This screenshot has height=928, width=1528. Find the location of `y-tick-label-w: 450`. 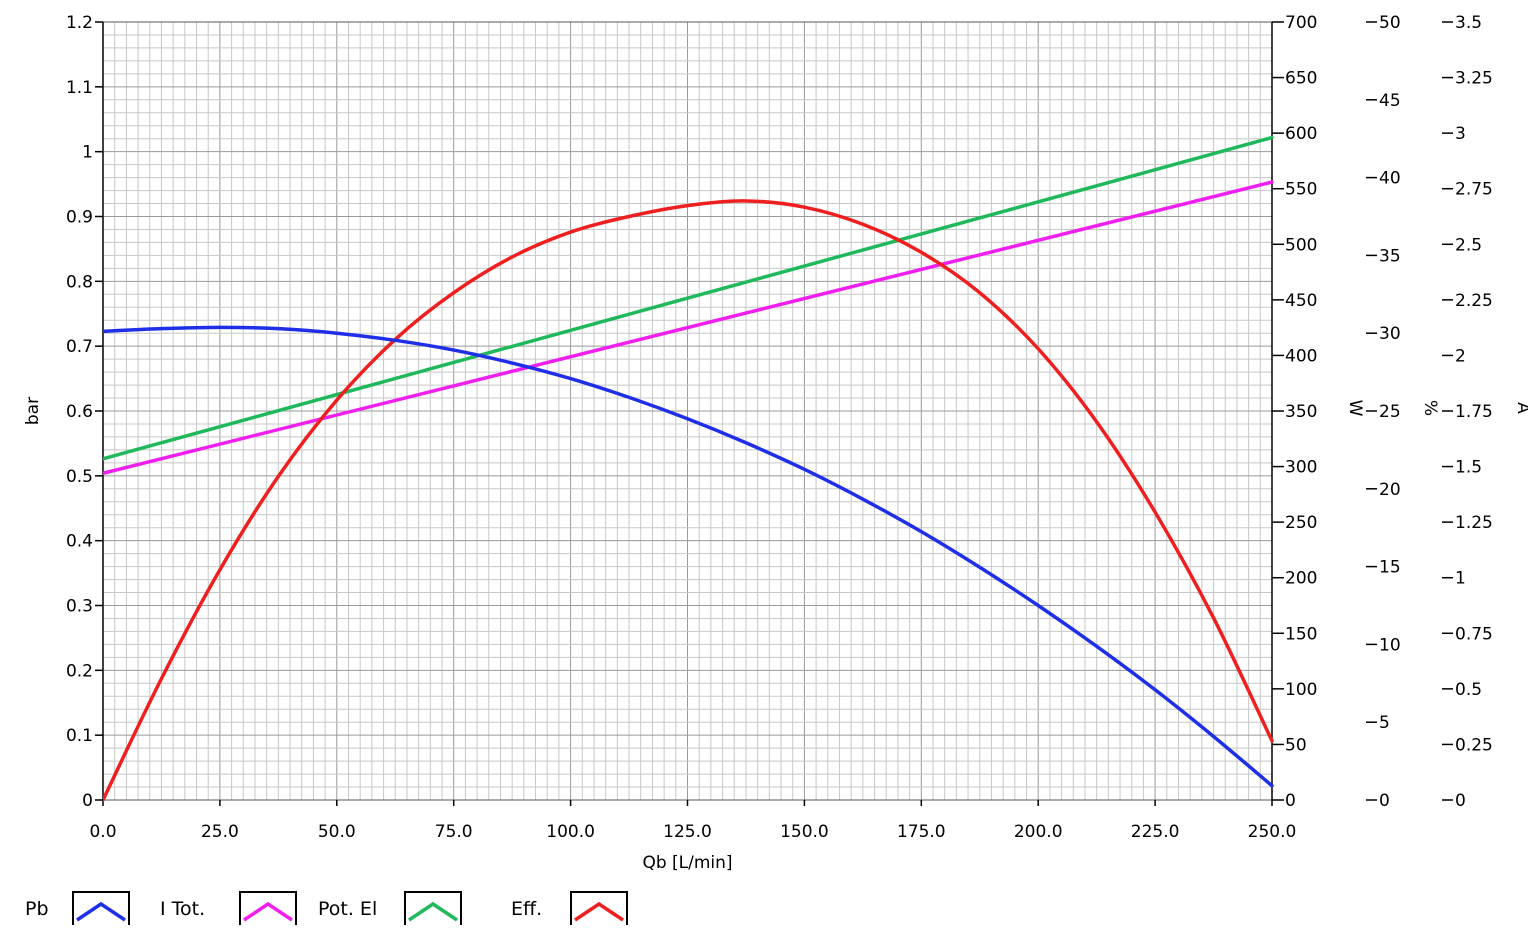

y-tick-label-w: 450 is located at coordinates (1301, 301).